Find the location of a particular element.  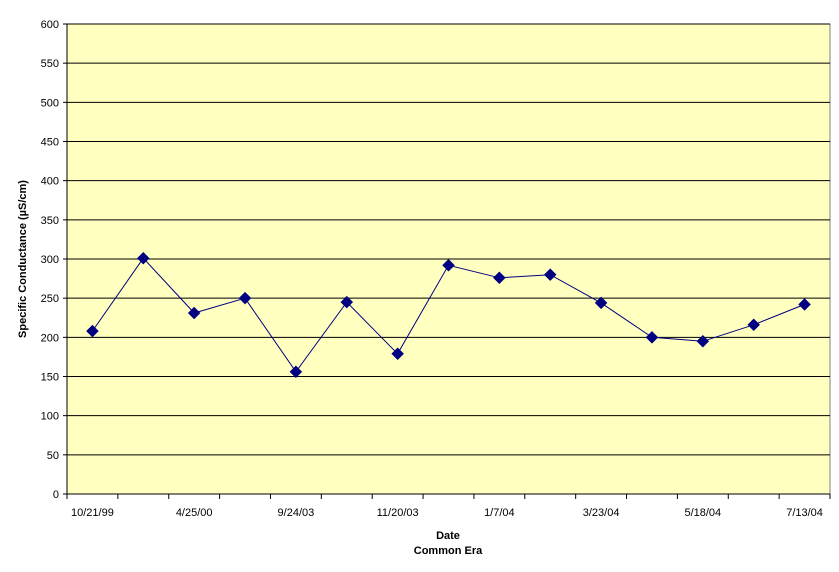

x-tick-label: 11/20/03 is located at coordinates (398, 513).